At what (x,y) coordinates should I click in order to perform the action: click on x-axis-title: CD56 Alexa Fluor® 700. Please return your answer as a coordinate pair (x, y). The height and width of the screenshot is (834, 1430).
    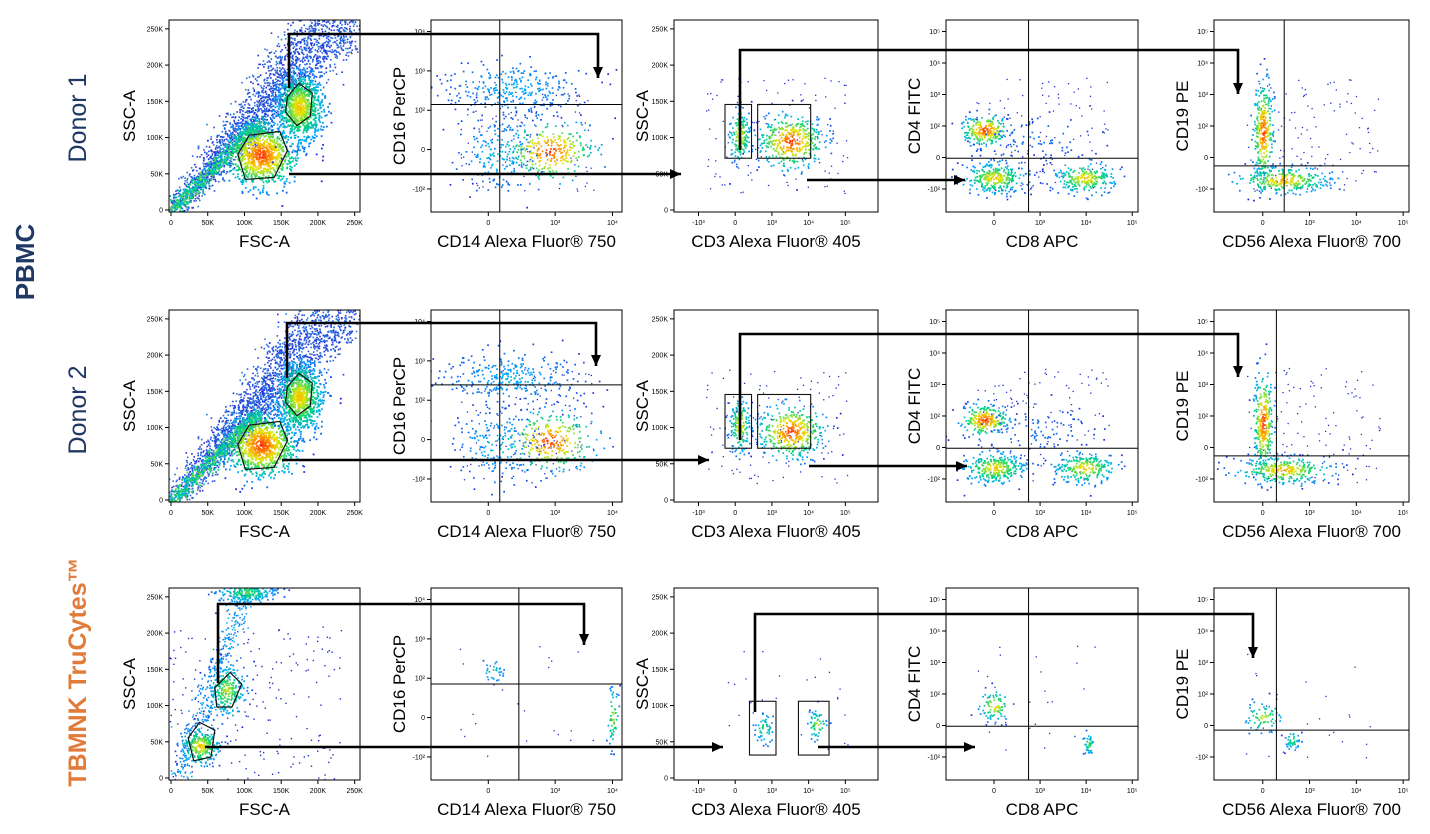
    Looking at the image, I should click on (1311, 809).